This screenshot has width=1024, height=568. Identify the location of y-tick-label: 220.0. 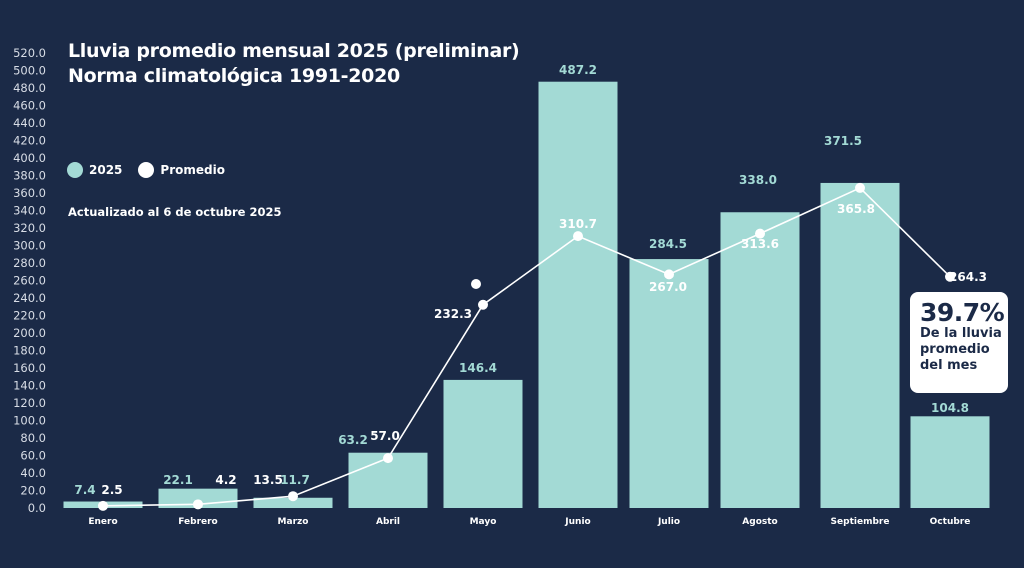
(29, 316).